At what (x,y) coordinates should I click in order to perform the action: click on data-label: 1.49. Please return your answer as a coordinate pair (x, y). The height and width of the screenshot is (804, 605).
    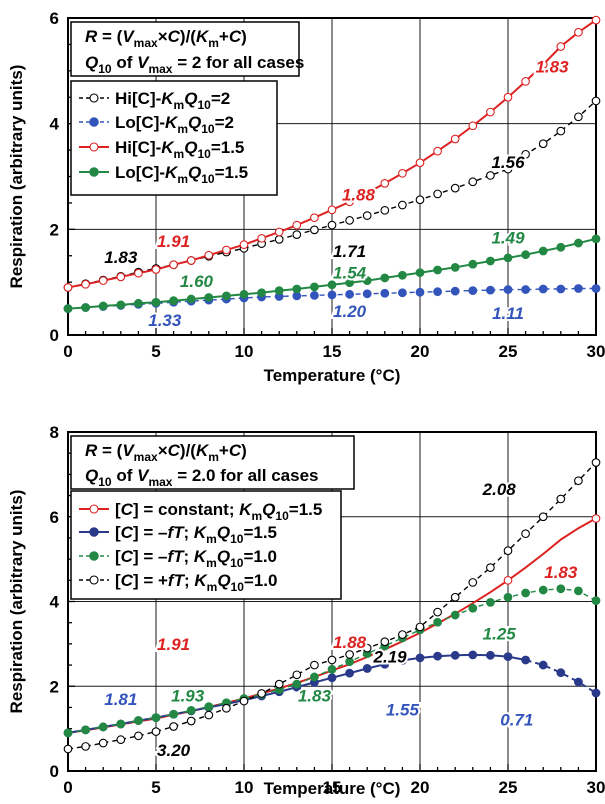
    Looking at the image, I should click on (508, 237).